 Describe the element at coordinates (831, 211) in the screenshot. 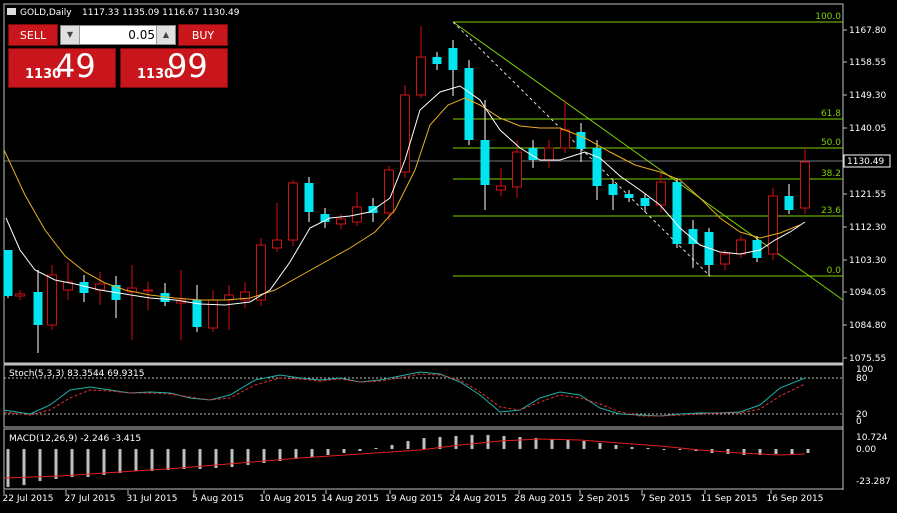

I see `fib-level-label: 23.6` at that location.